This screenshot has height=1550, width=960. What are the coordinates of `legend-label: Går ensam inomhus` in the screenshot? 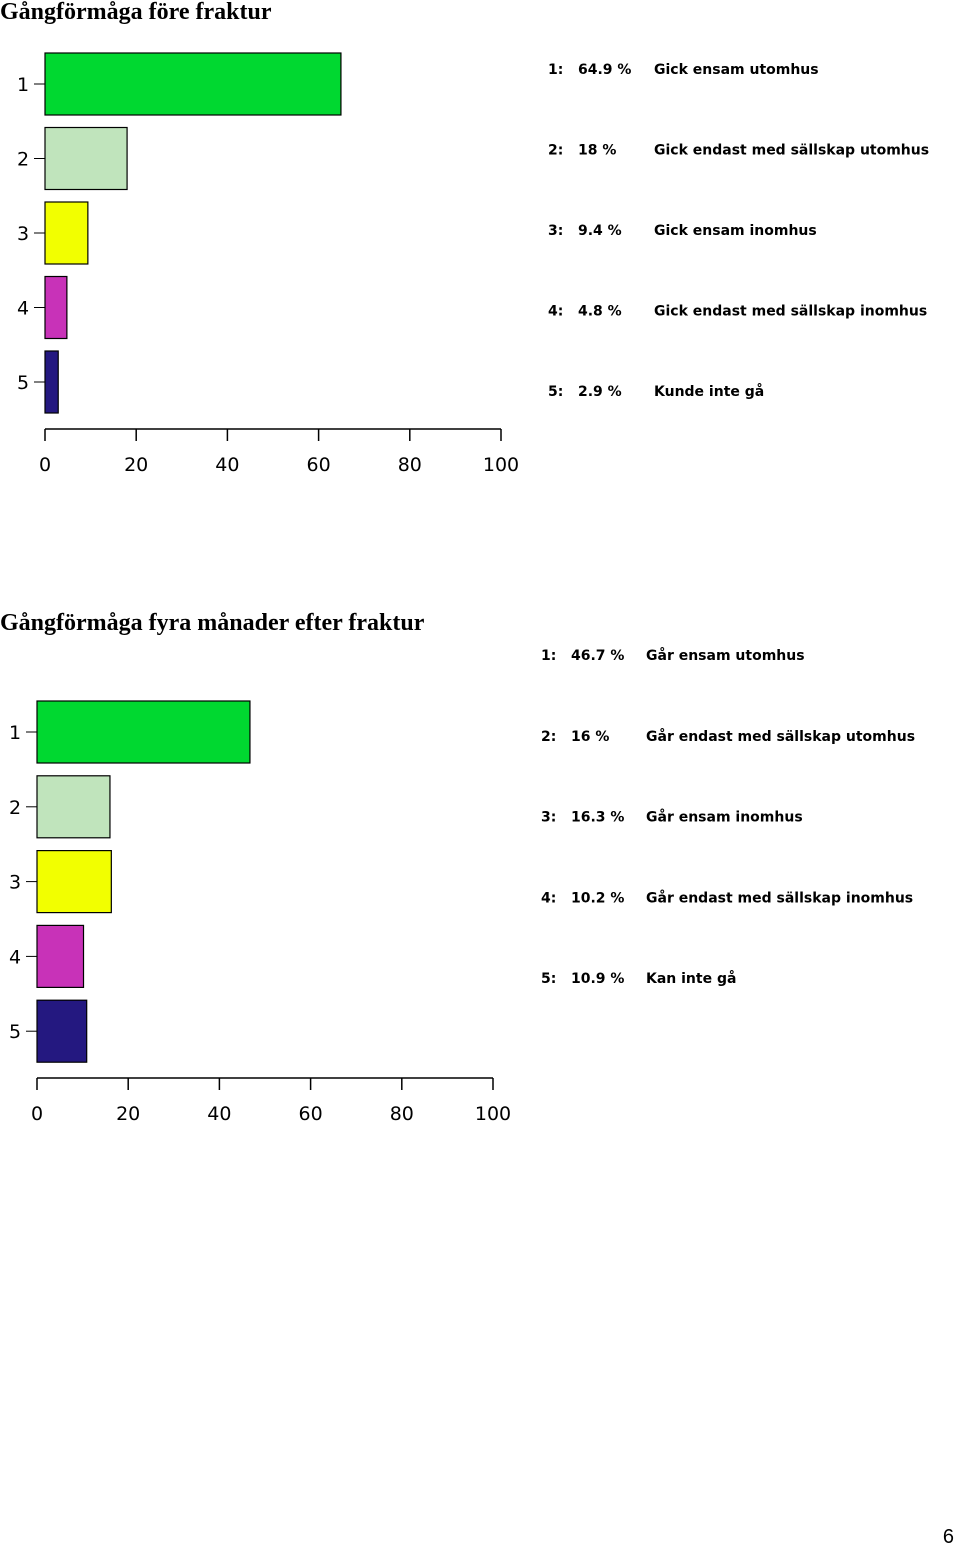 It's located at (724, 817).